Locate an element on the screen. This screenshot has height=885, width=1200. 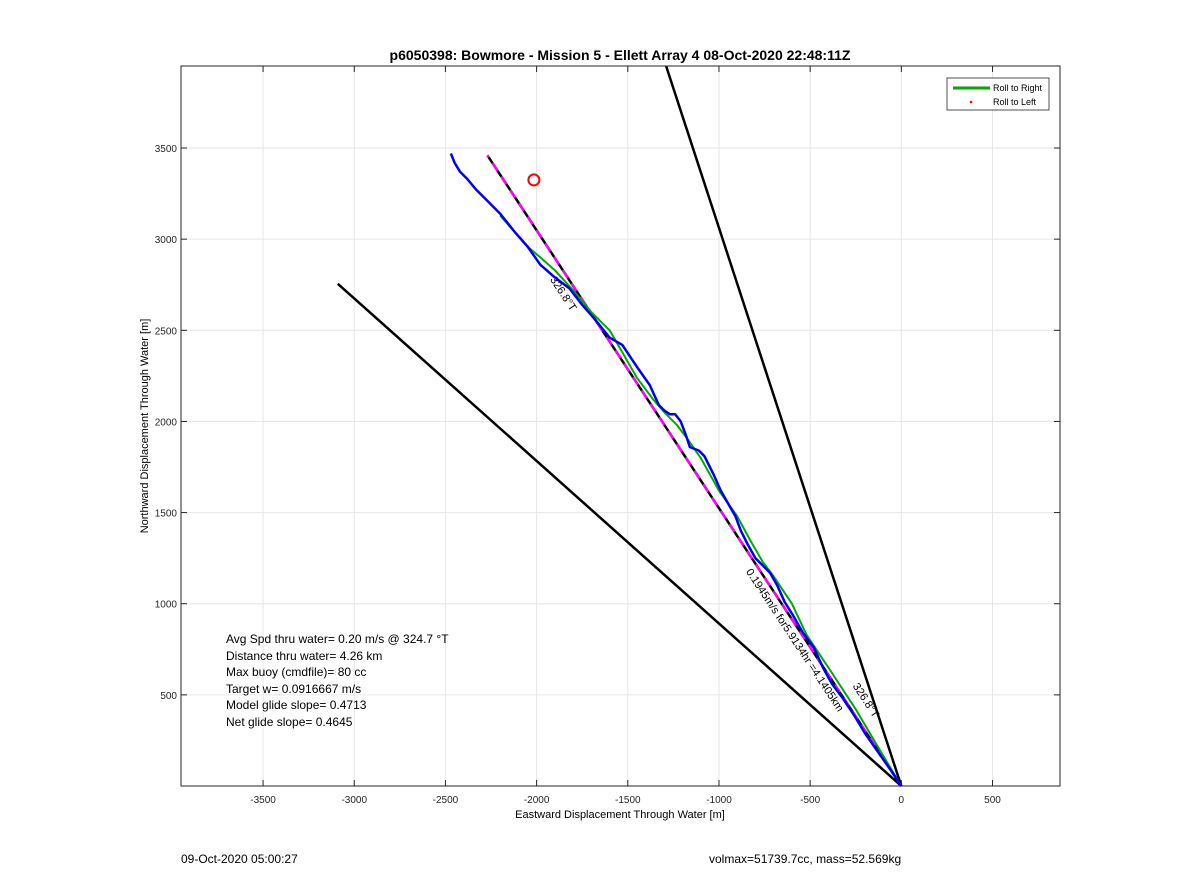
stat-avg-speed: Avg Spd thru water= 0.20 m/s @ 324.7 °T is located at coordinates (337, 639).